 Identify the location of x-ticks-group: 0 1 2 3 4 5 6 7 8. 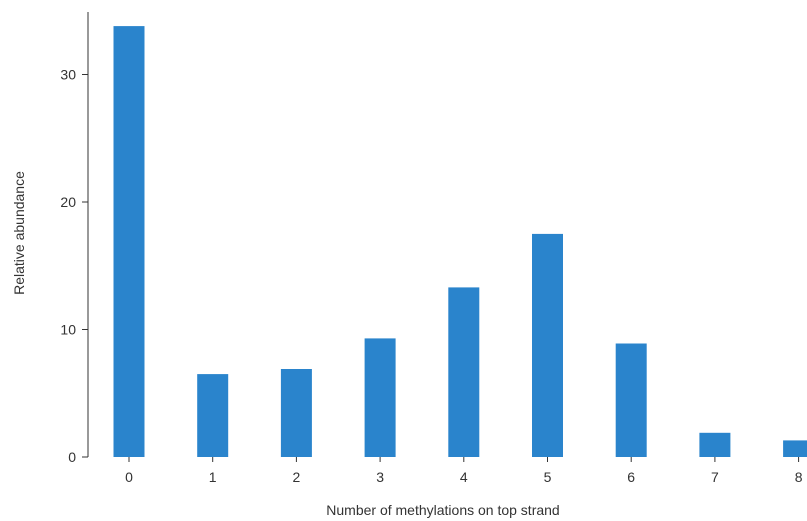
(464, 471).